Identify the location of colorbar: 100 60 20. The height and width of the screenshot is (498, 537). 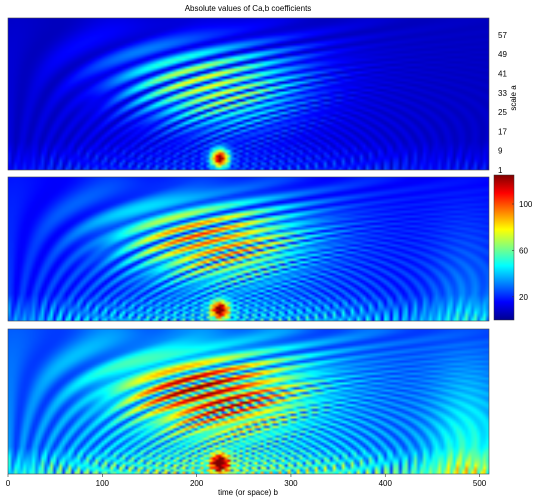
(513, 247).